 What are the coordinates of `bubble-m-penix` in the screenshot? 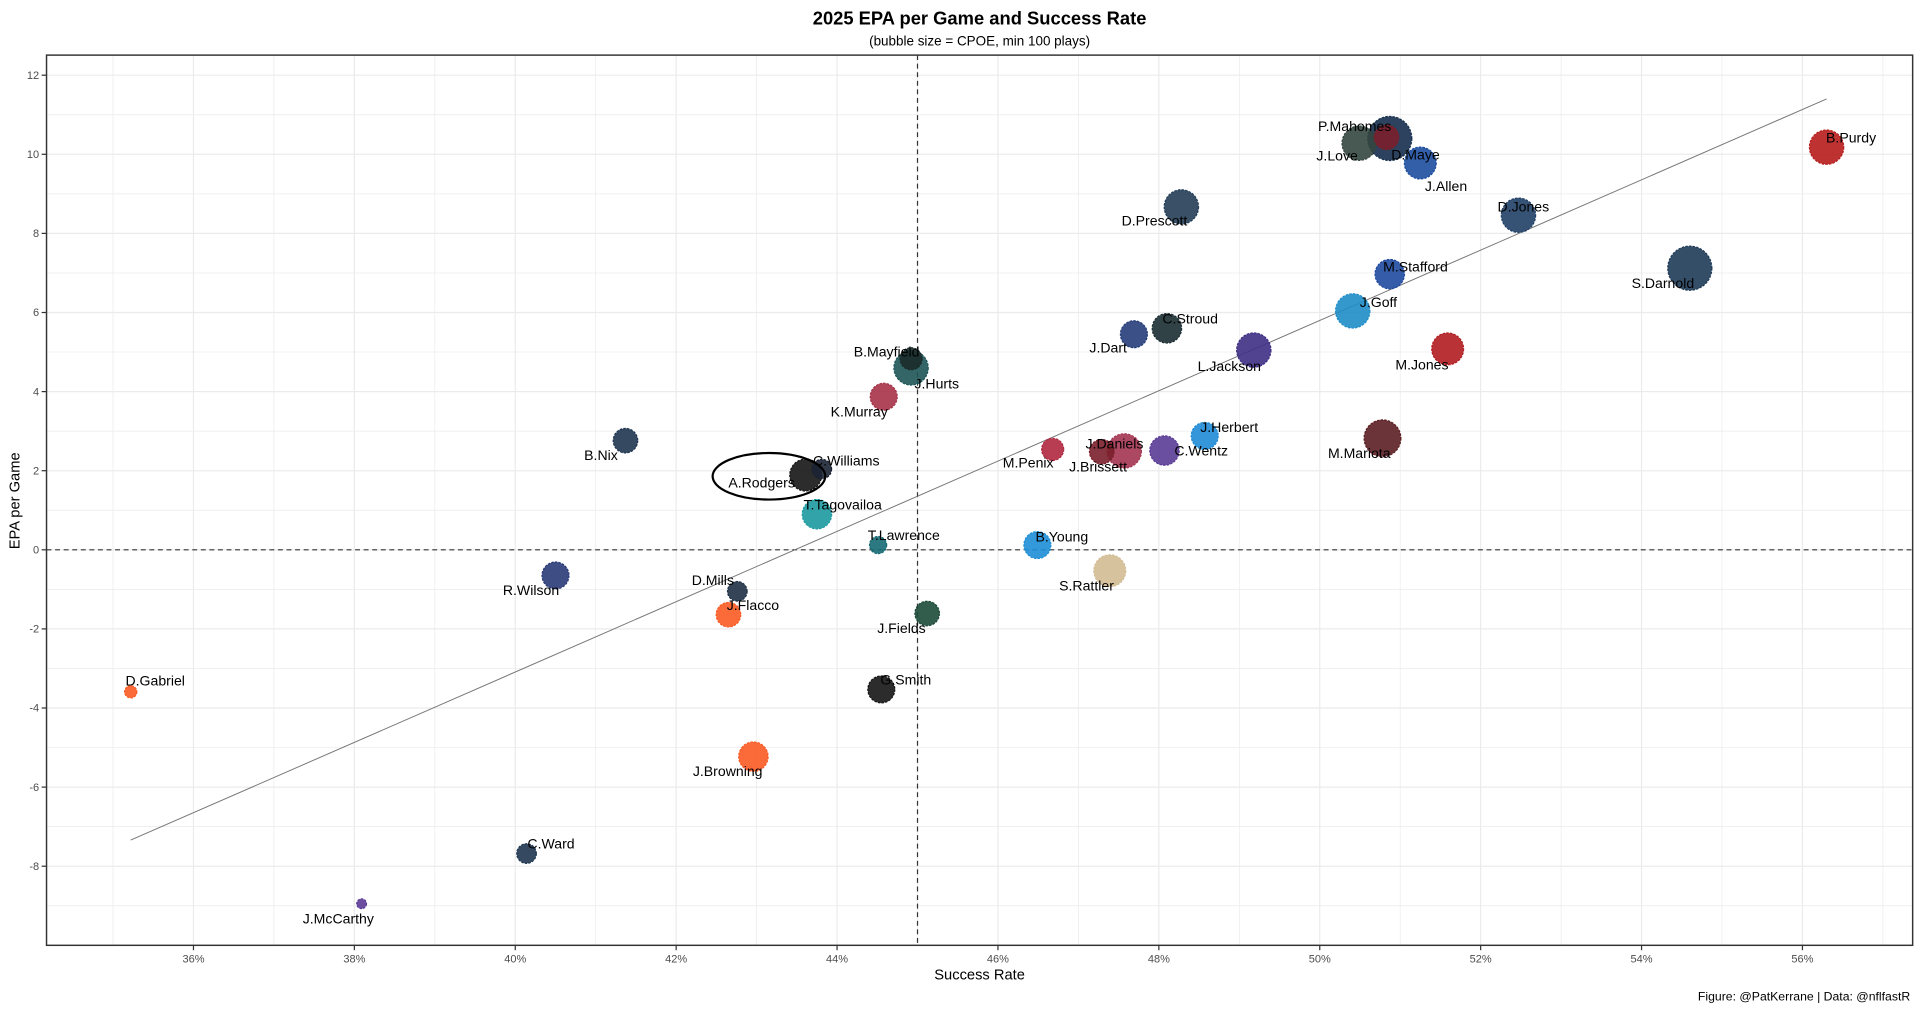 It's located at (1053, 449).